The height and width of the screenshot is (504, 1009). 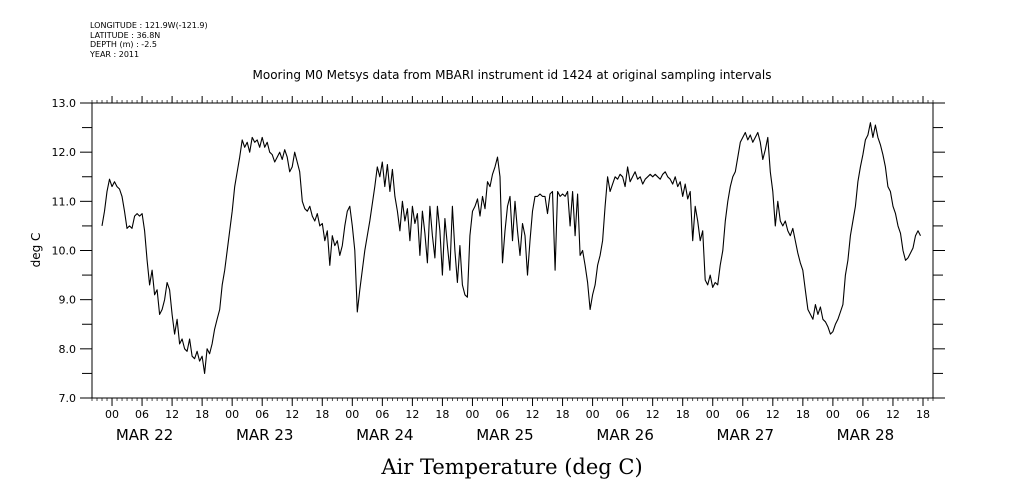 I want to click on y-tick-label: 9.0, so click(x=68, y=300).